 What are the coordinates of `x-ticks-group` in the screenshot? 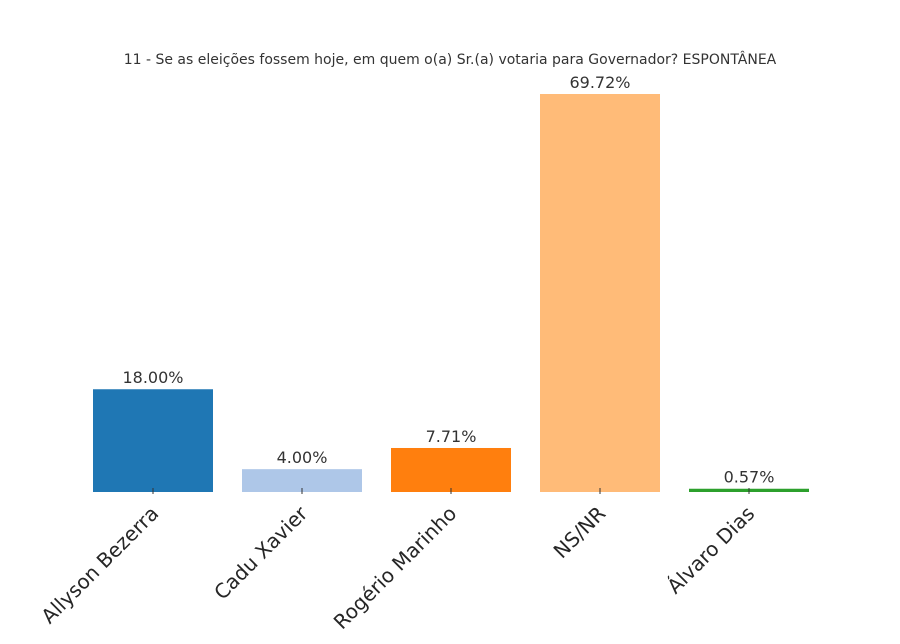 It's located at (451, 491).